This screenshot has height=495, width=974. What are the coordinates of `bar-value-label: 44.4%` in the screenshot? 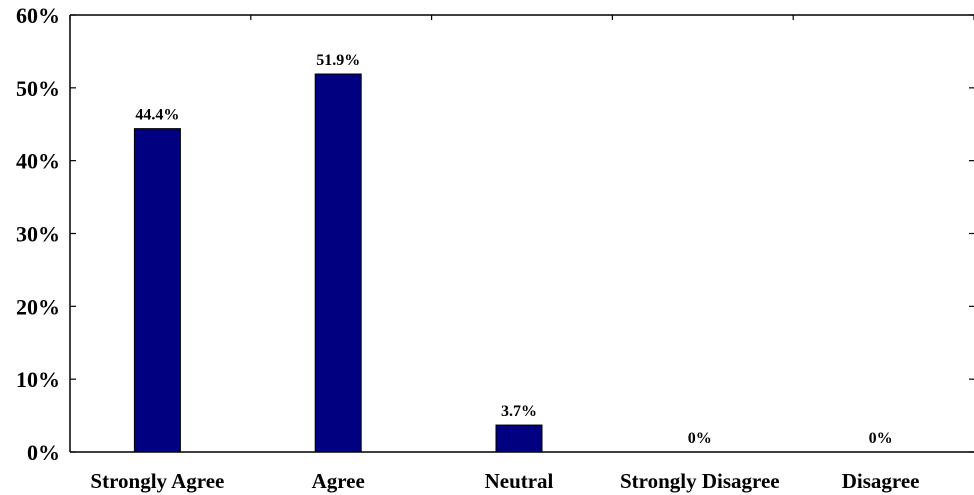 It's located at (157, 115).